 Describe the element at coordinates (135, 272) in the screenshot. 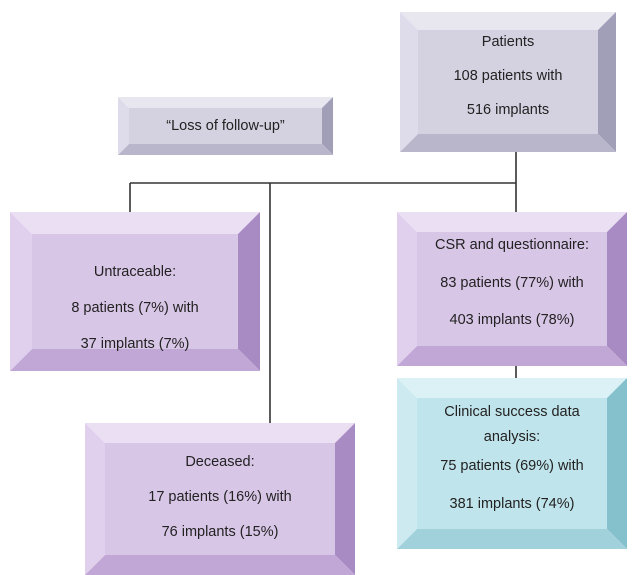

I see `box-text: Untraceable:` at that location.